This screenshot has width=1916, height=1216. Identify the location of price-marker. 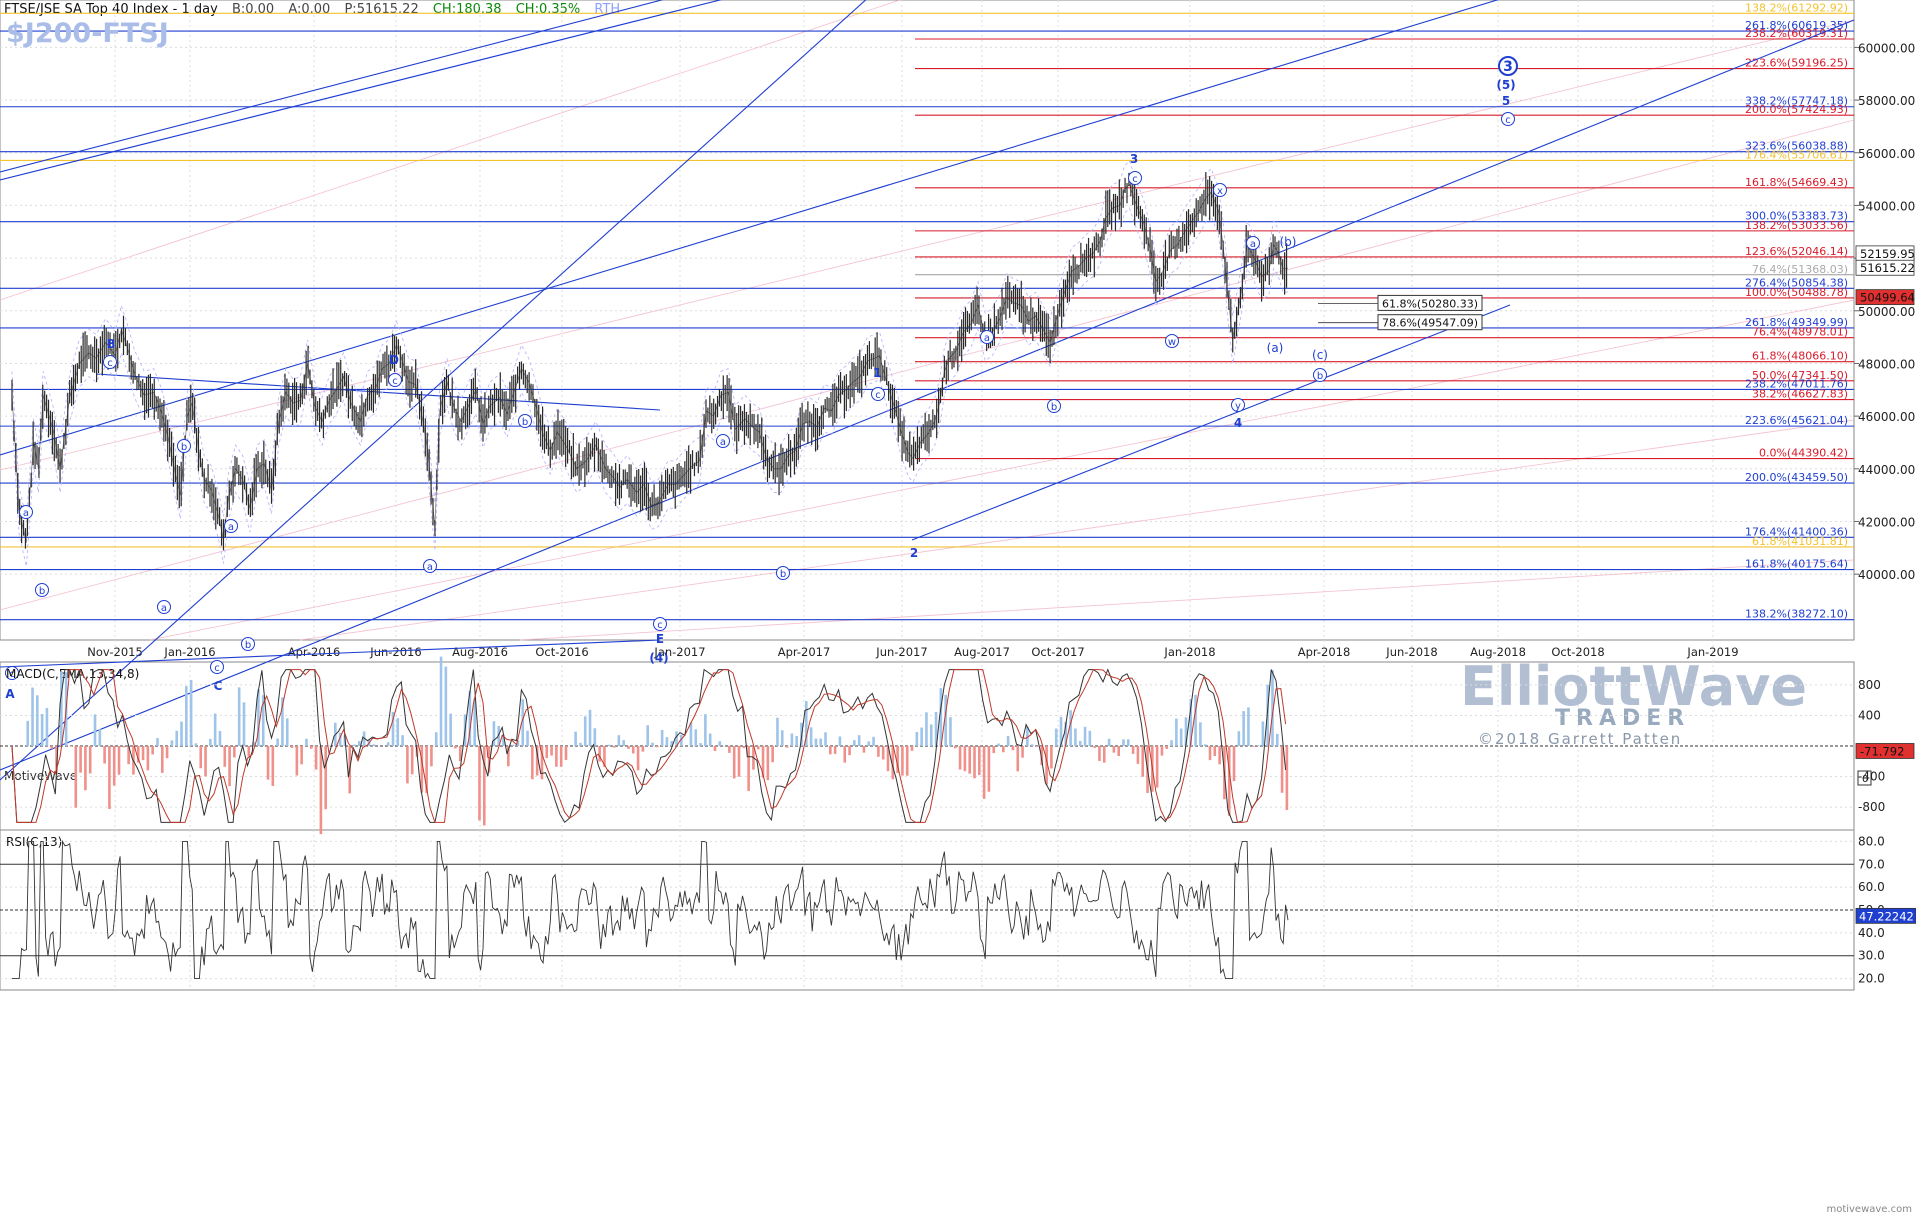
(1885, 267).